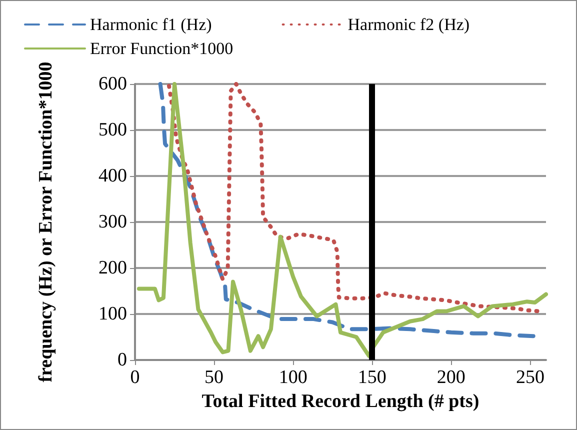  Describe the element at coordinates (112, 314) in the screenshot. I see `y-tick-label: 100` at that location.